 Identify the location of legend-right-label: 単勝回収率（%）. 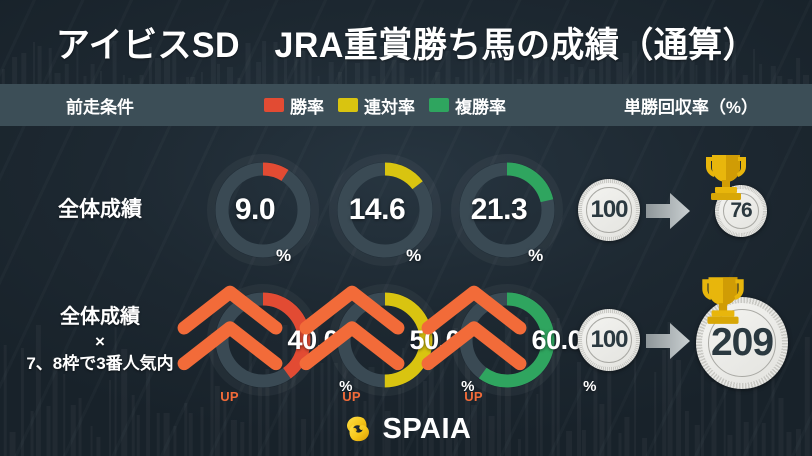
(691, 107).